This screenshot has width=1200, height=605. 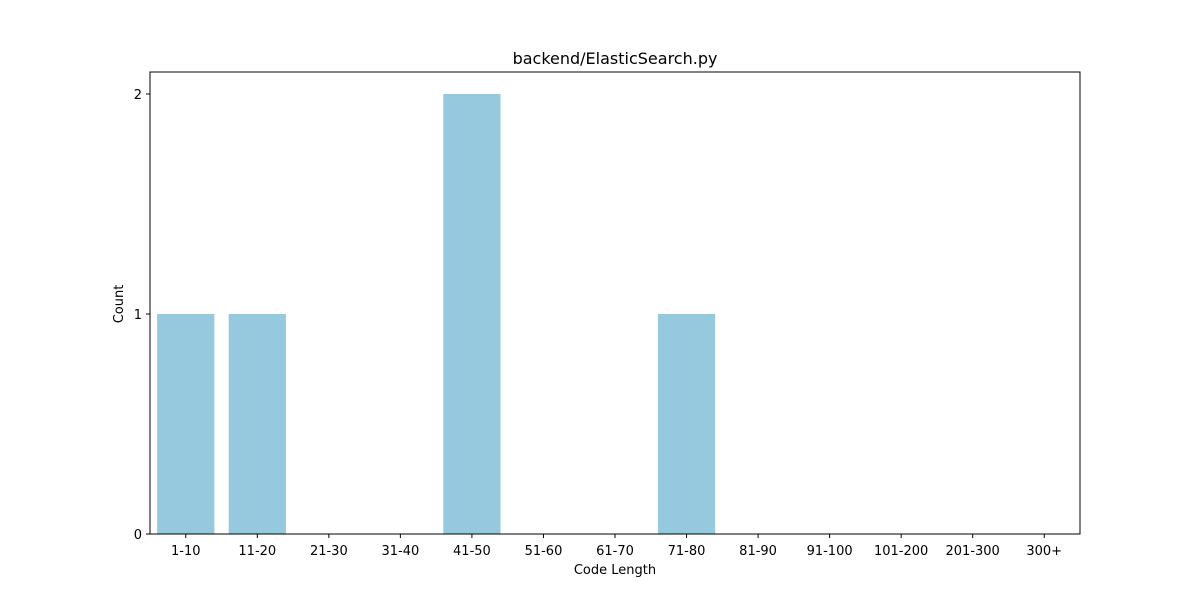 I want to click on x-tick-label: 101-200, so click(x=901, y=551).